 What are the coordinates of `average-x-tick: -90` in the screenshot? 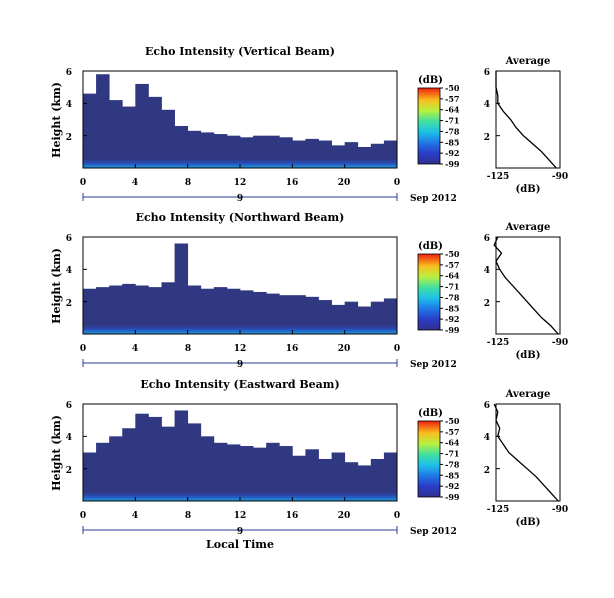 It's located at (560, 343).